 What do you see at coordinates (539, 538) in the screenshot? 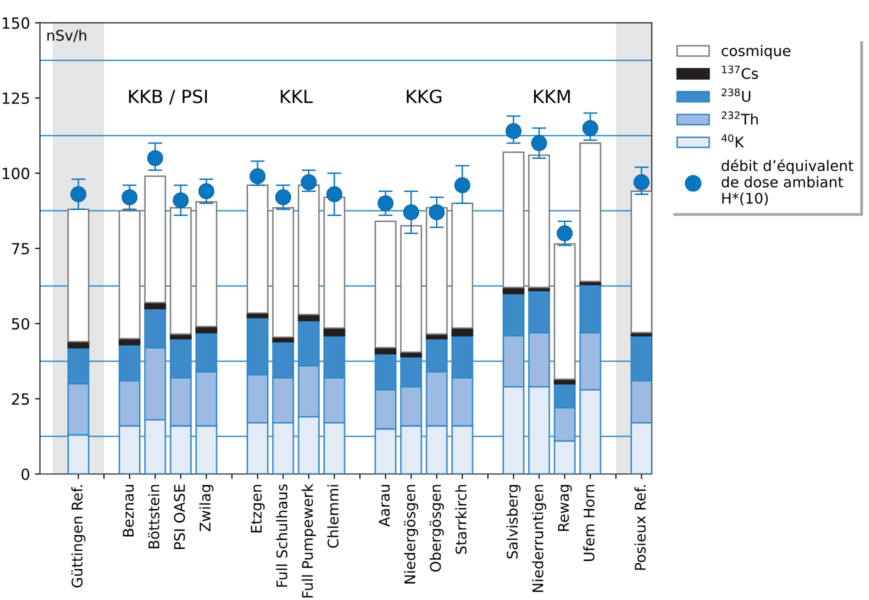
I see `x-tick-label: Niederruntigen` at bounding box center [539, 538].